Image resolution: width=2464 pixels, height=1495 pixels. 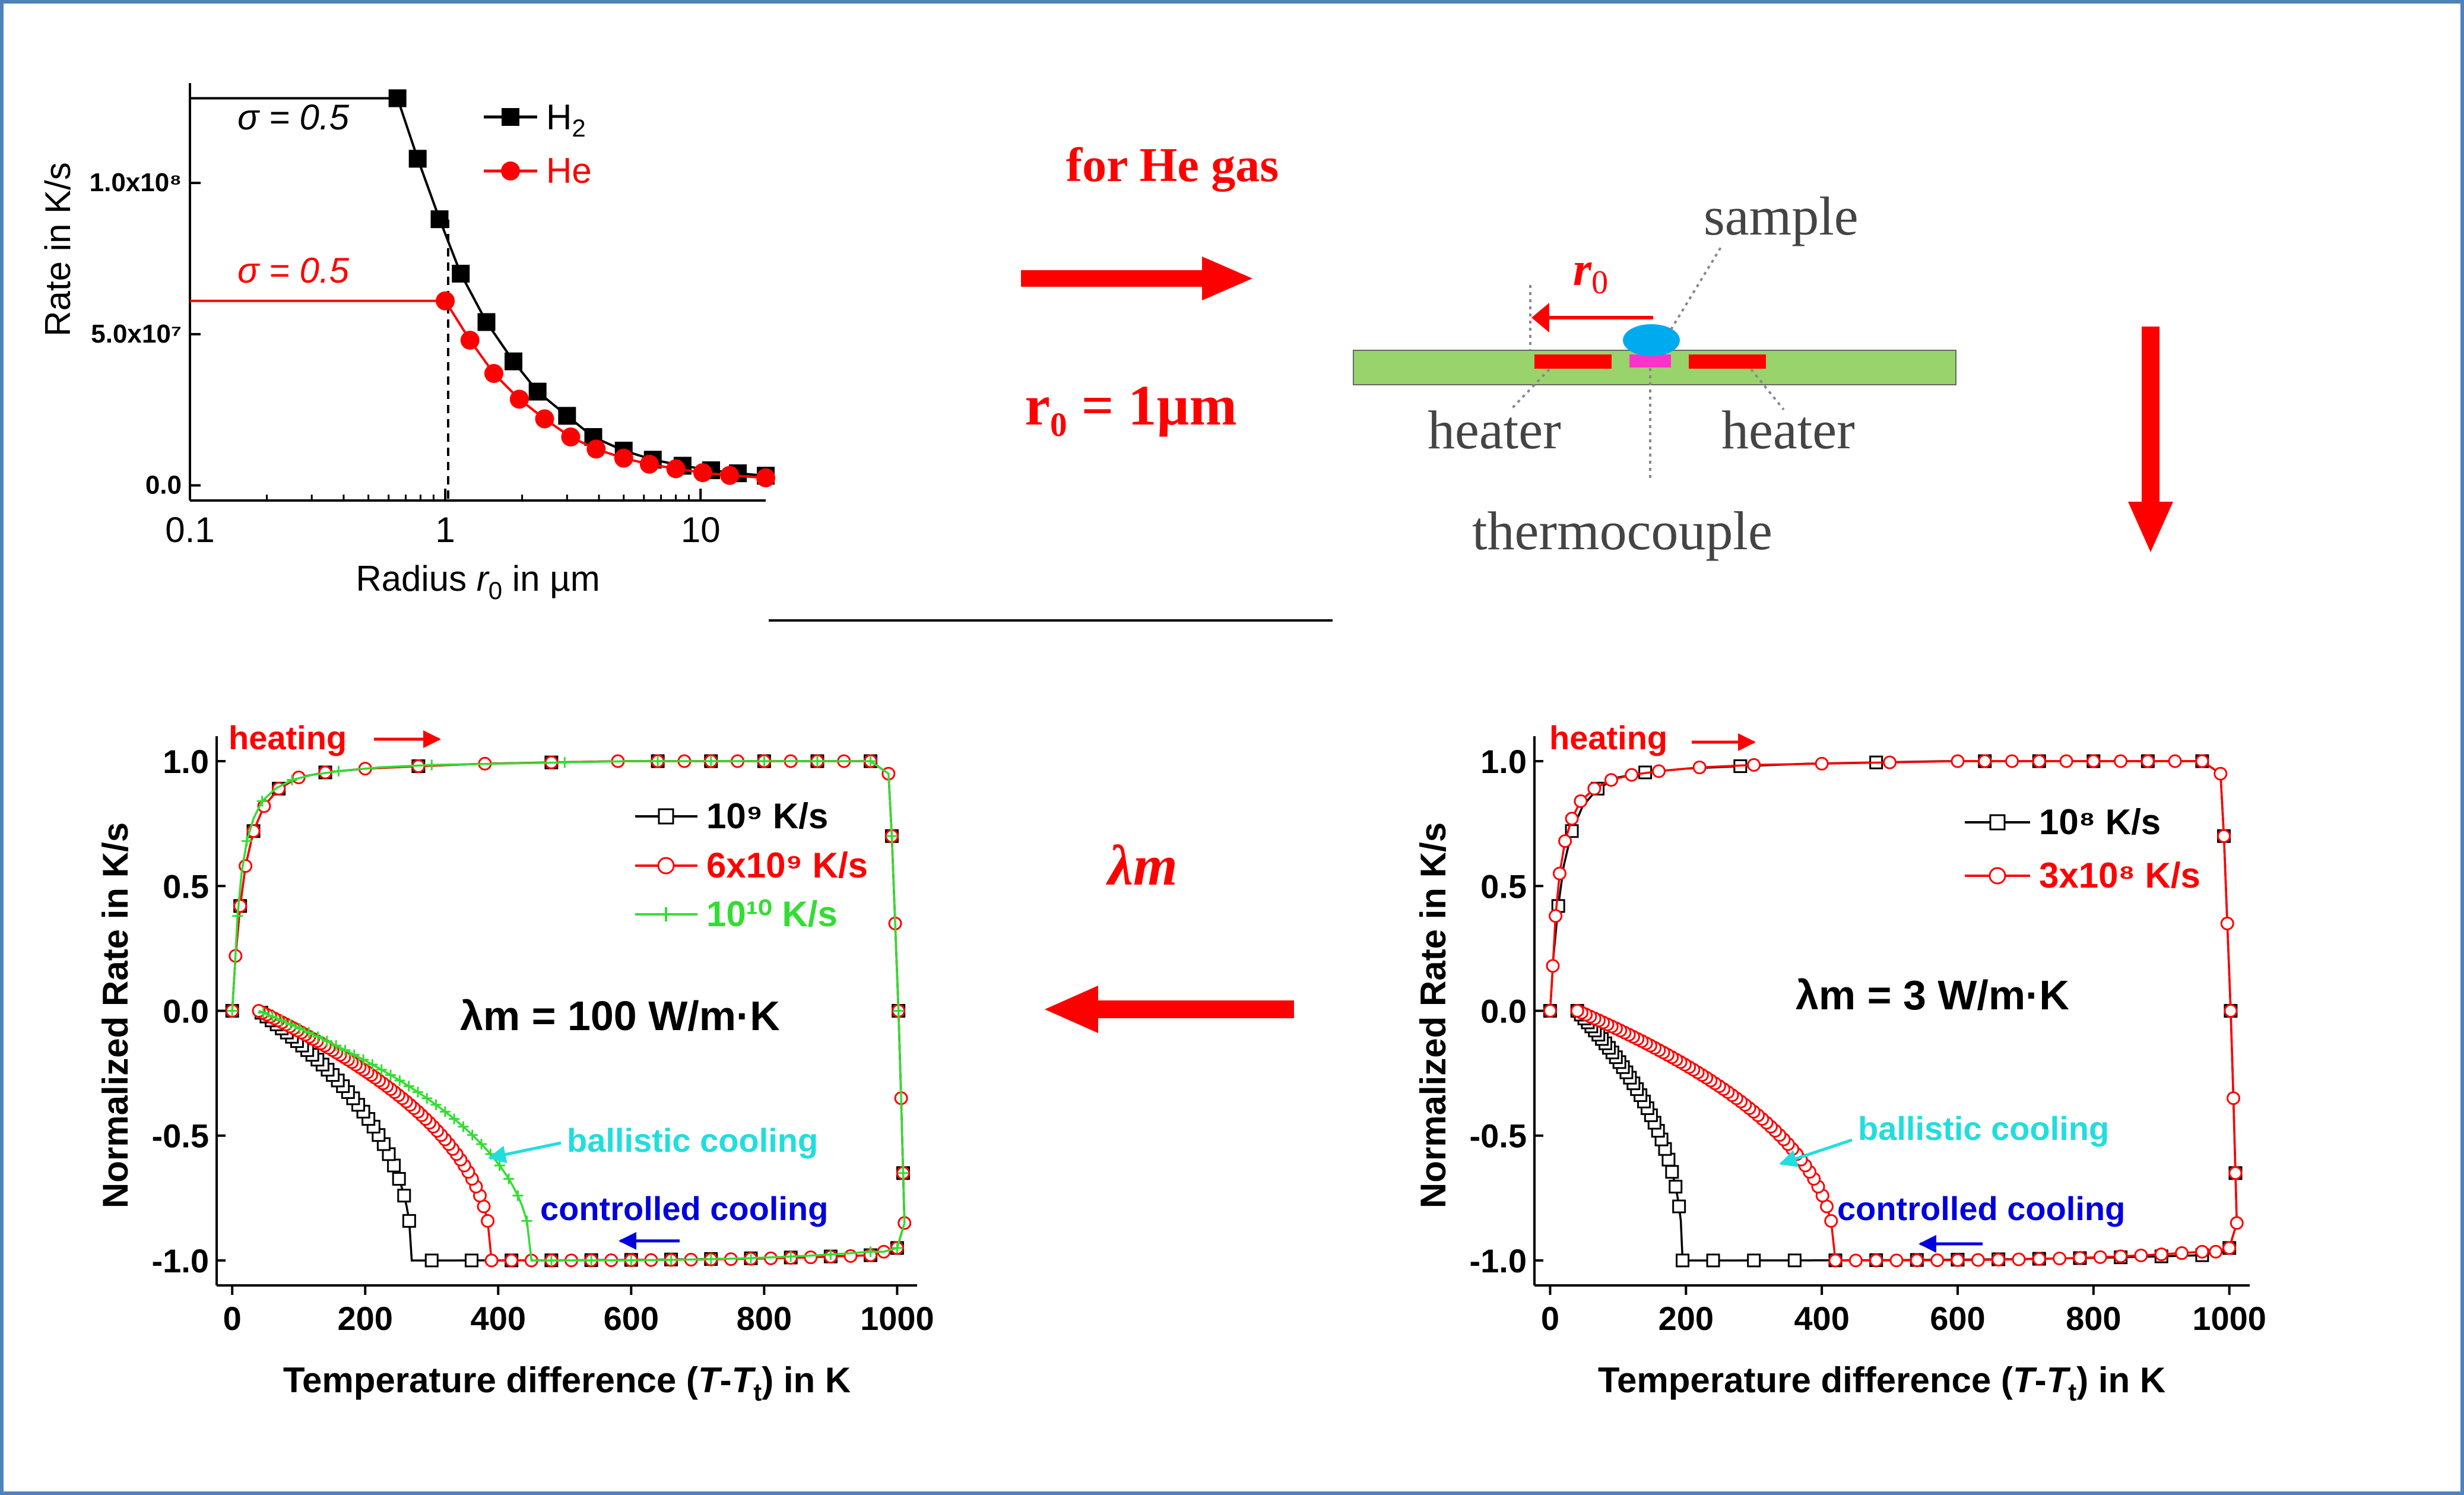 I want to click on sample-leader, so click(x=1696, y=288).